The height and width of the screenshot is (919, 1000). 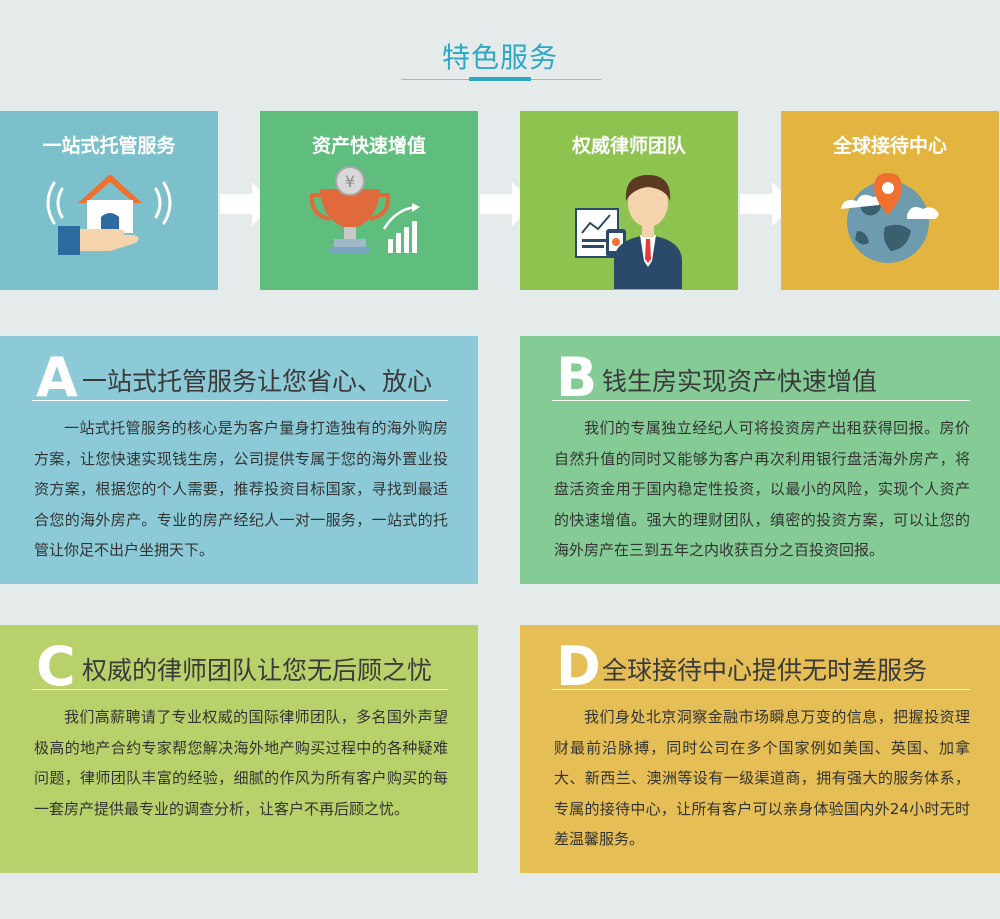 I want to click on feature-card-label: 一站式托管服务, so click(x=109, y=146).